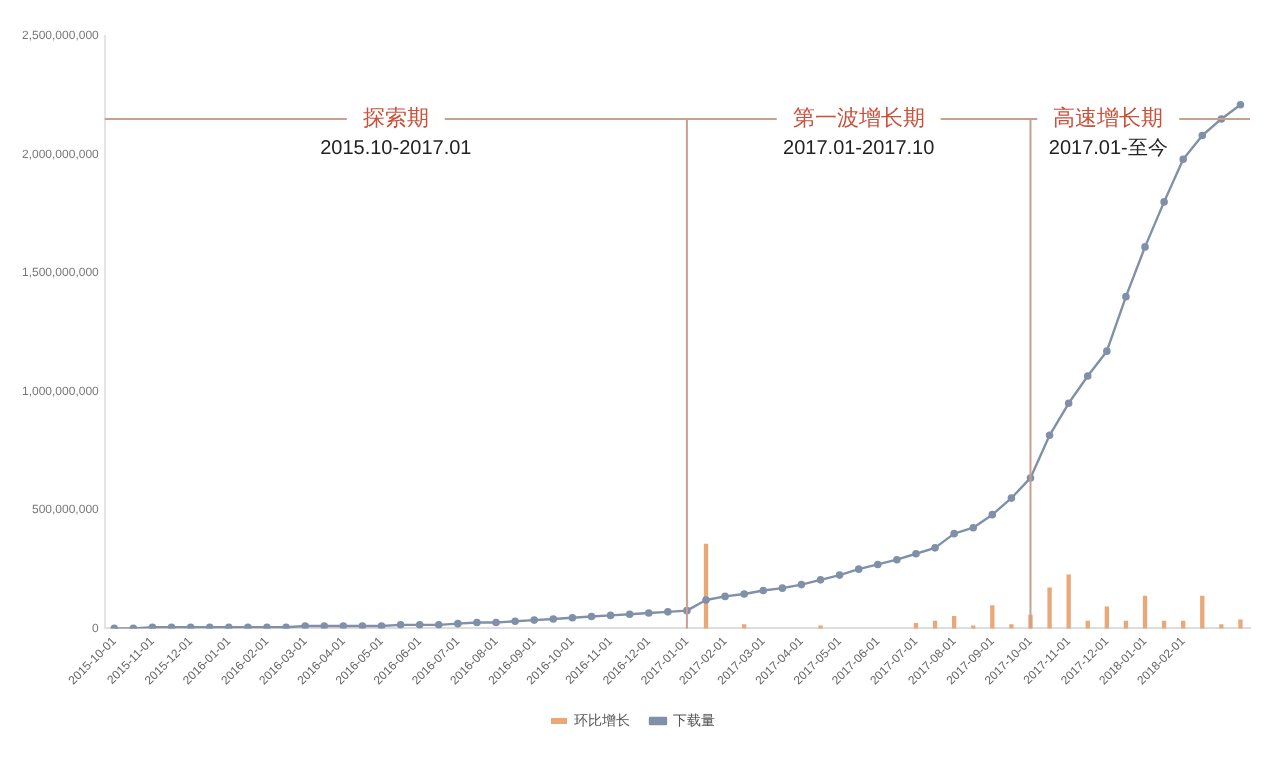 The image size is (1282, 764). What do you see at coordinates (396, 149) in the screenshot?
I see `annotation: 2015.10-2017.01` at bounding box center [396, 149].